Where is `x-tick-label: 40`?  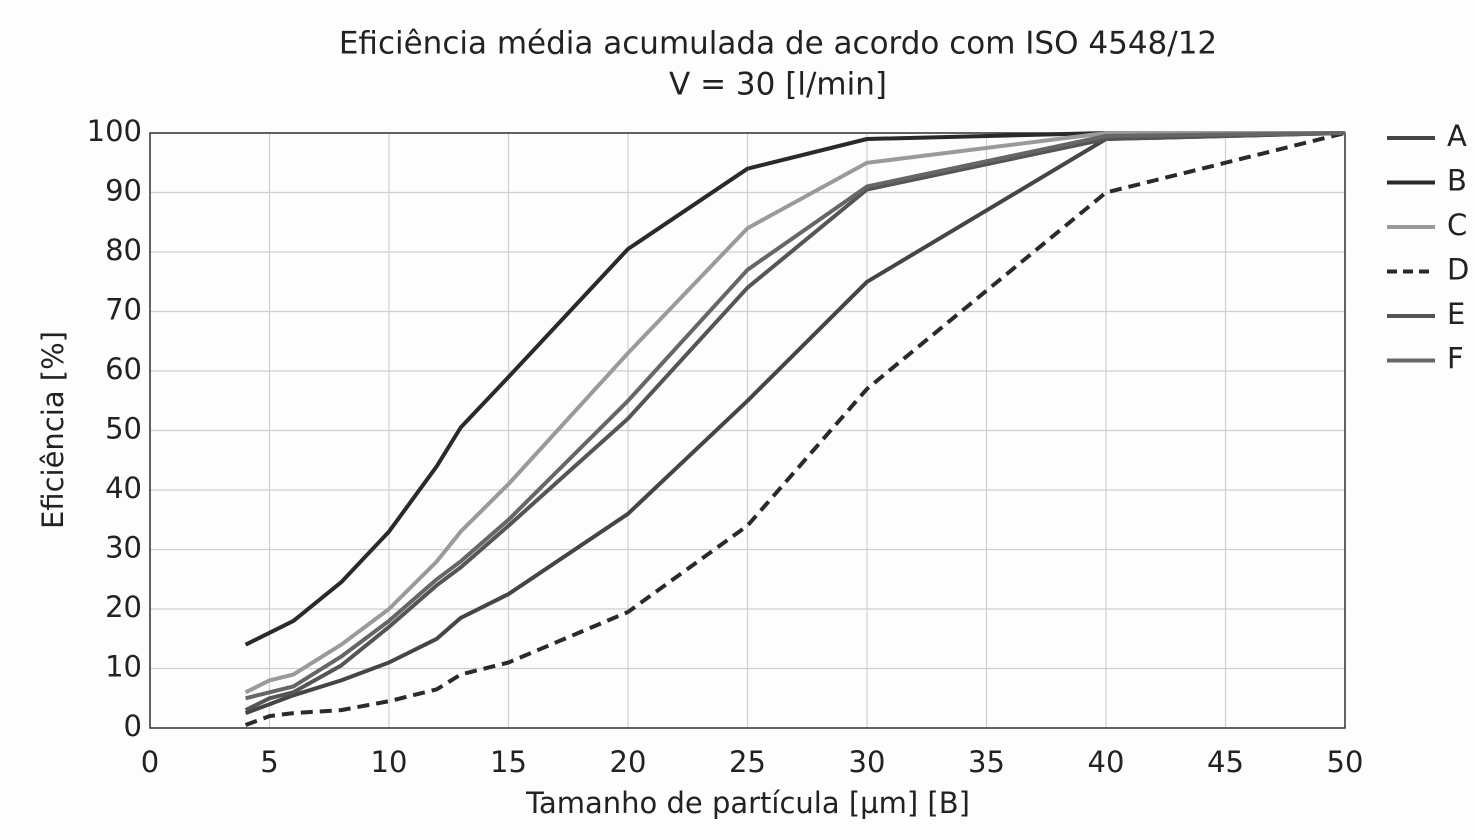
x-tick-label: 40 is located at coordinates (1106, 762).